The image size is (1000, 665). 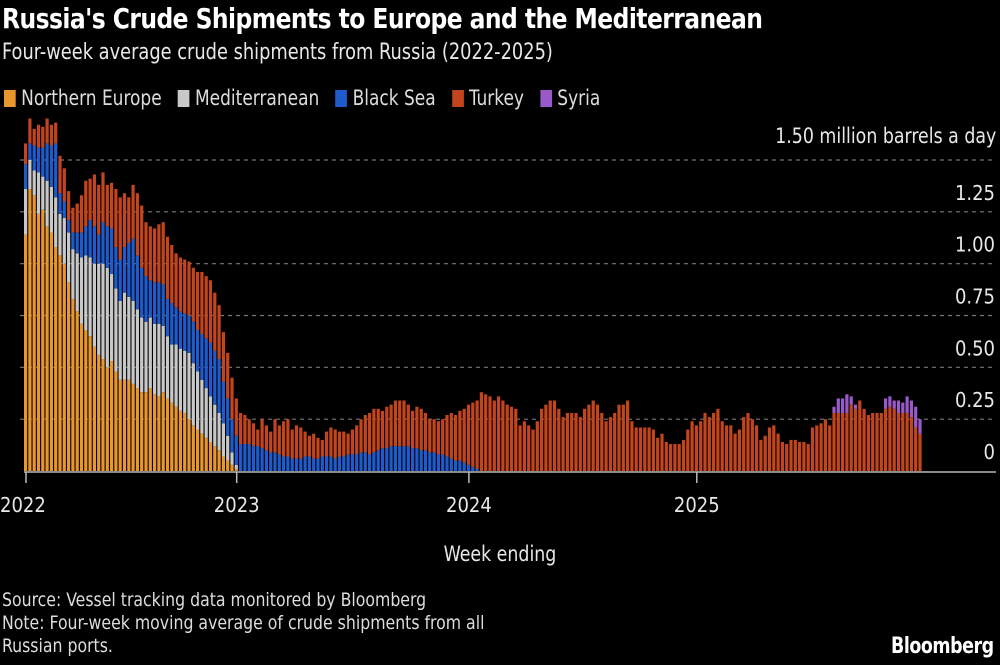 I want to click on legend-label: Turkey, so click(x=496, y=98).